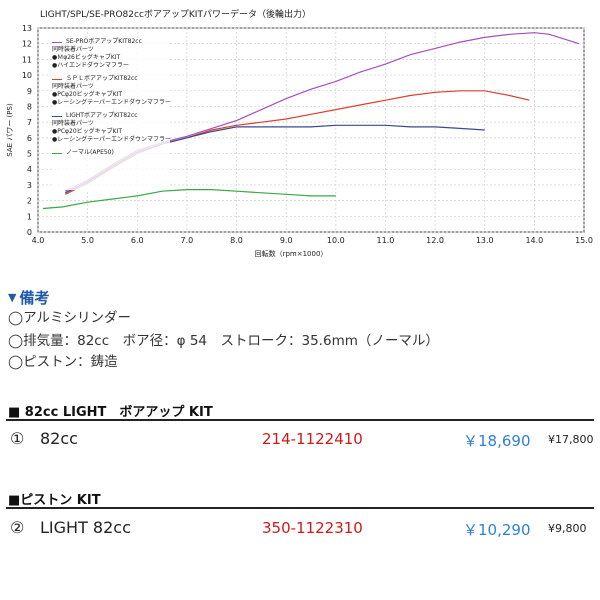  I want to click on legend-entry-normal: ノーマル(APE50), so click(111, 153).